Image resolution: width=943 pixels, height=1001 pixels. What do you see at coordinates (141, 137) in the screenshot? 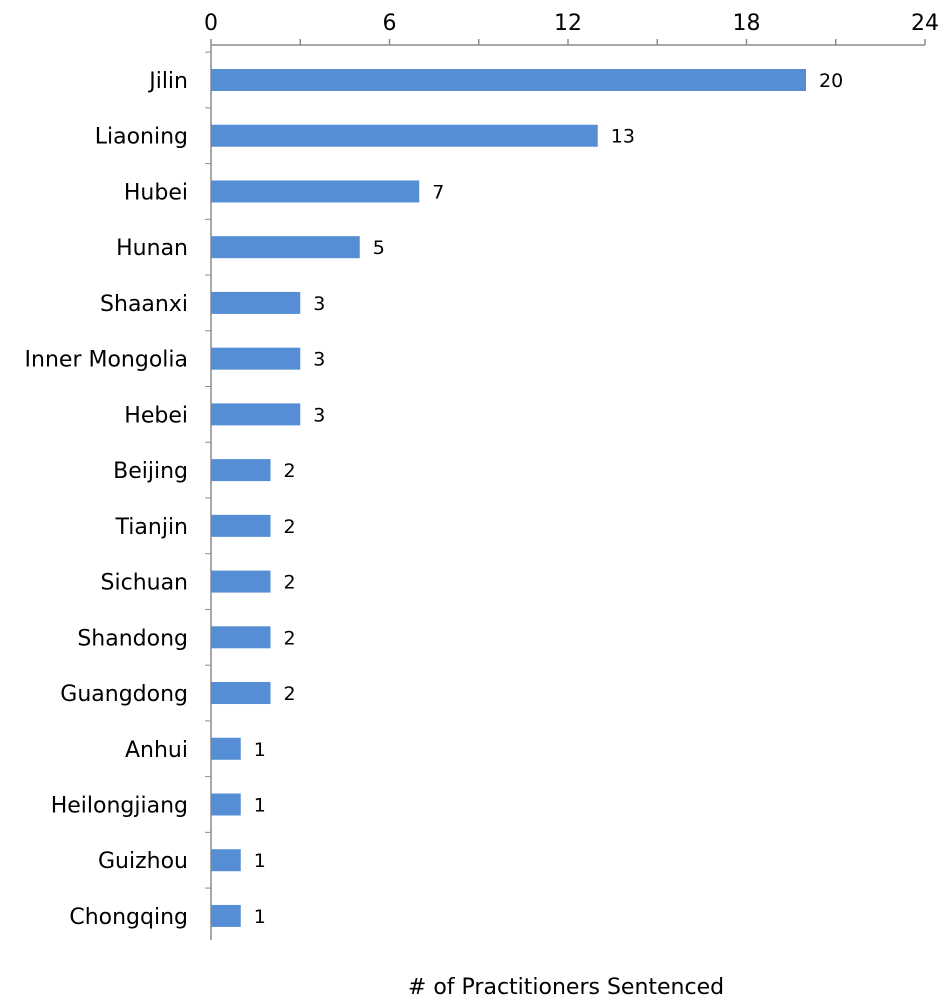
I see `category-label: Liaoning` at bounding box center [141, 137].